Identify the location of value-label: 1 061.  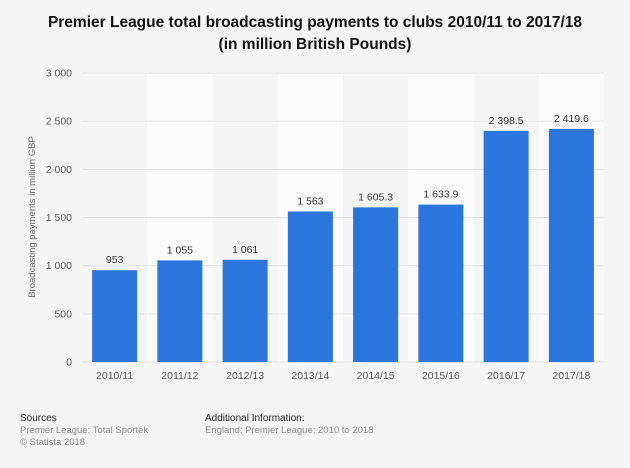
(245, 250).